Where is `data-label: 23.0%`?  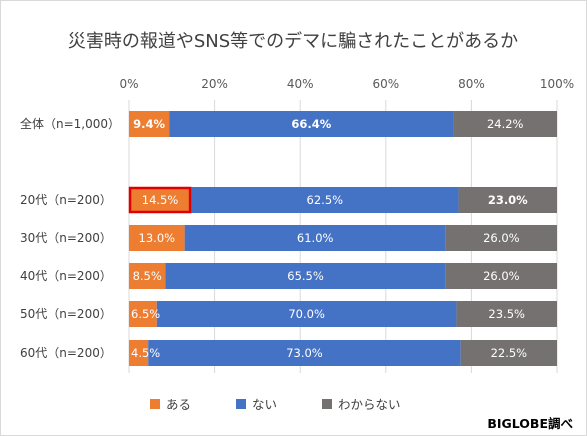 data-label: 23.0% is located at coordinates (508, 200).